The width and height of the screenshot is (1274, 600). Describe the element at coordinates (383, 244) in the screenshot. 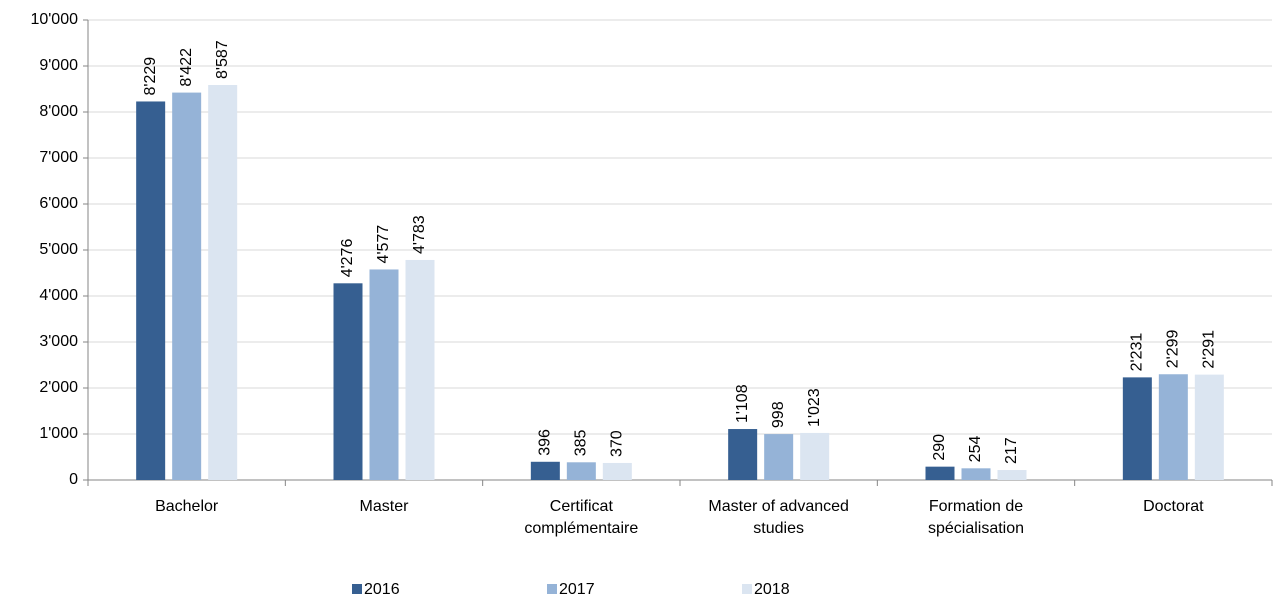

I see `value-label: 4'577` at that location.